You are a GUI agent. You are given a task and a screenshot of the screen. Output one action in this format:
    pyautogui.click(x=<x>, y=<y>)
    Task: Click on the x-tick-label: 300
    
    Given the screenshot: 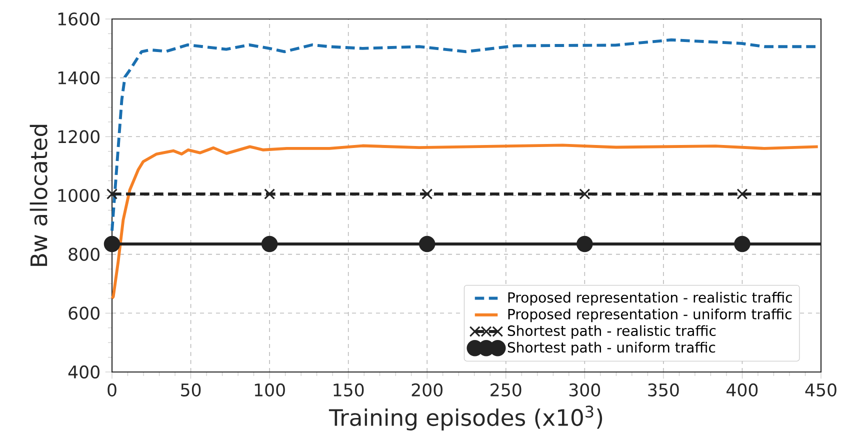 What is the action you would take?
    pyautogui.click(x=584, y=389)
    